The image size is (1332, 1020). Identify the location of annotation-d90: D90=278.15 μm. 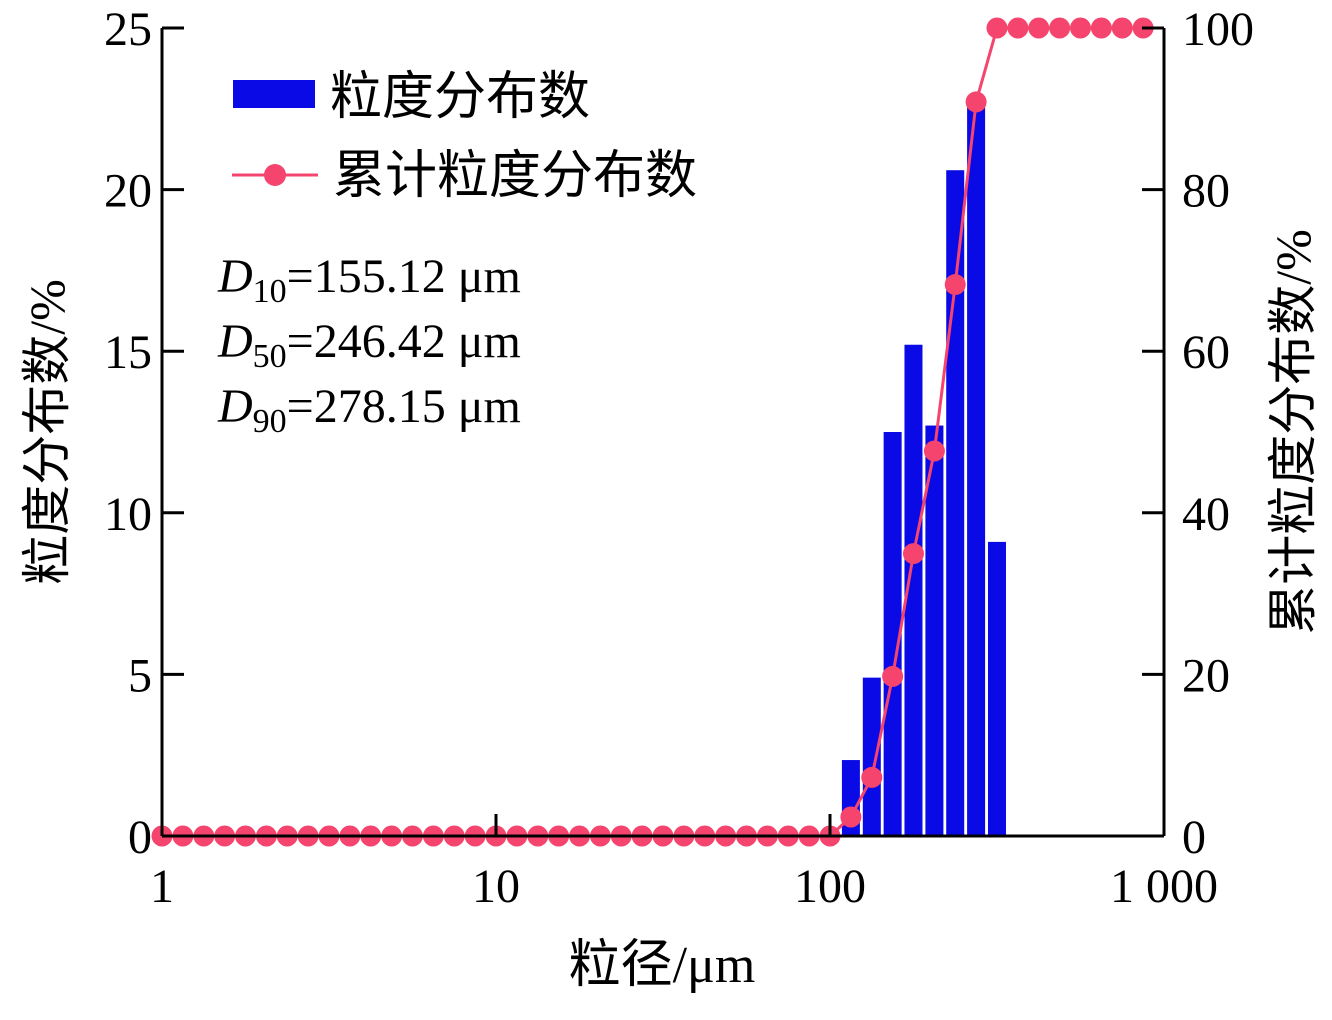
(369, 410).